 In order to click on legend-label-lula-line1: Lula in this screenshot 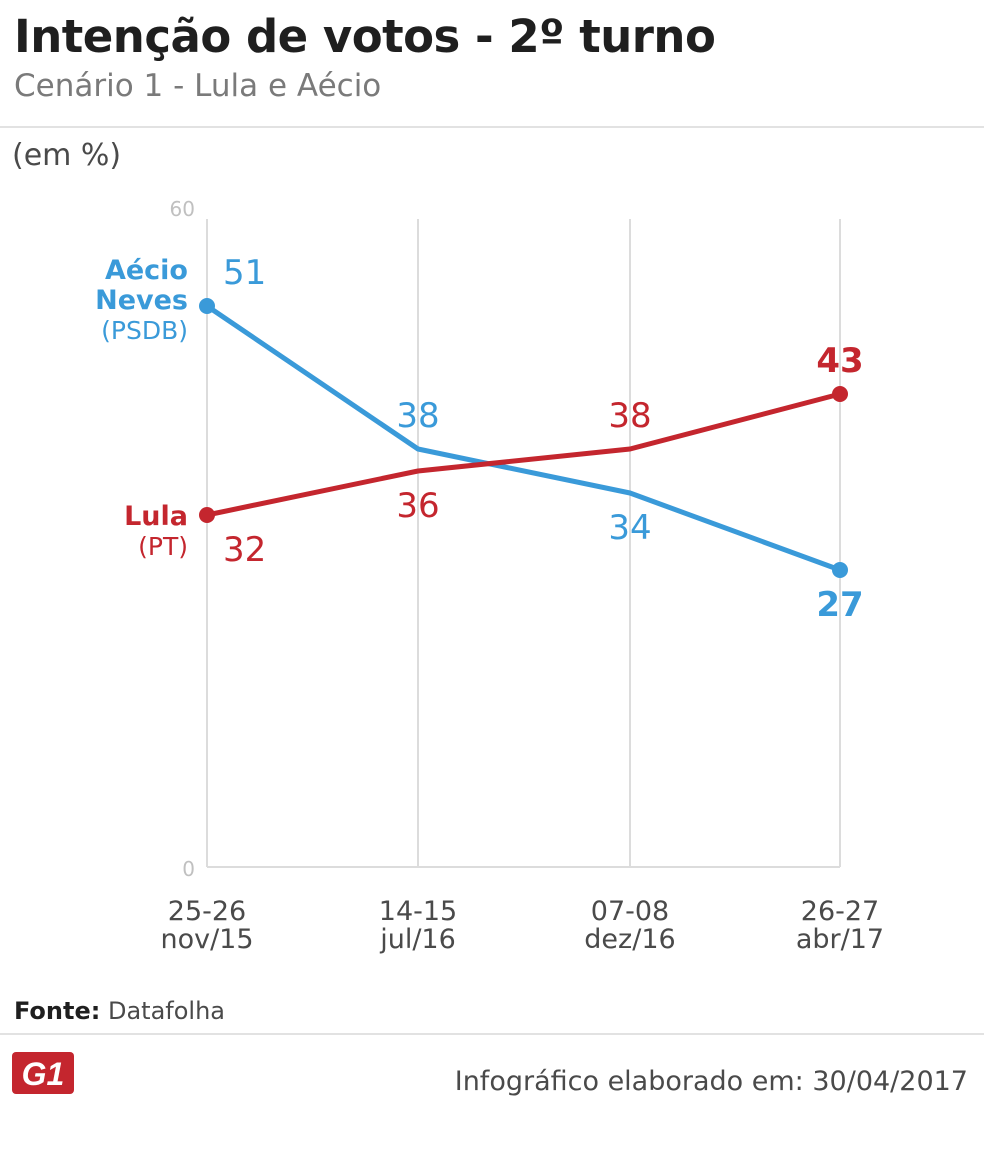, I will do `click(156, 516)`.